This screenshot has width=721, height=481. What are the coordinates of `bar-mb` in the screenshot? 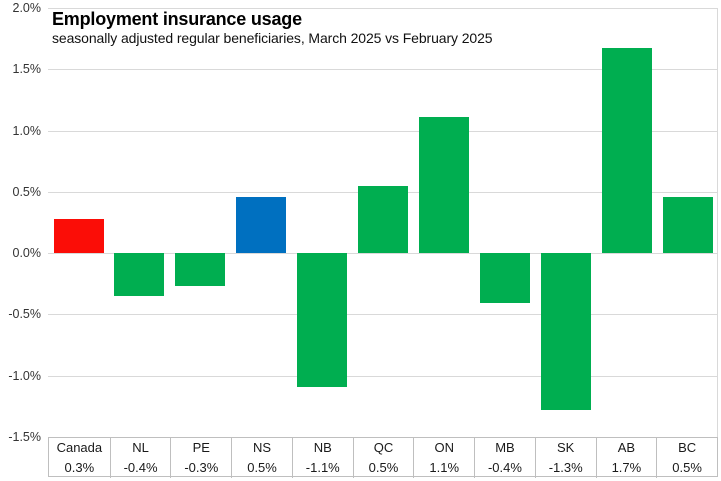 It's located at (504, 278).